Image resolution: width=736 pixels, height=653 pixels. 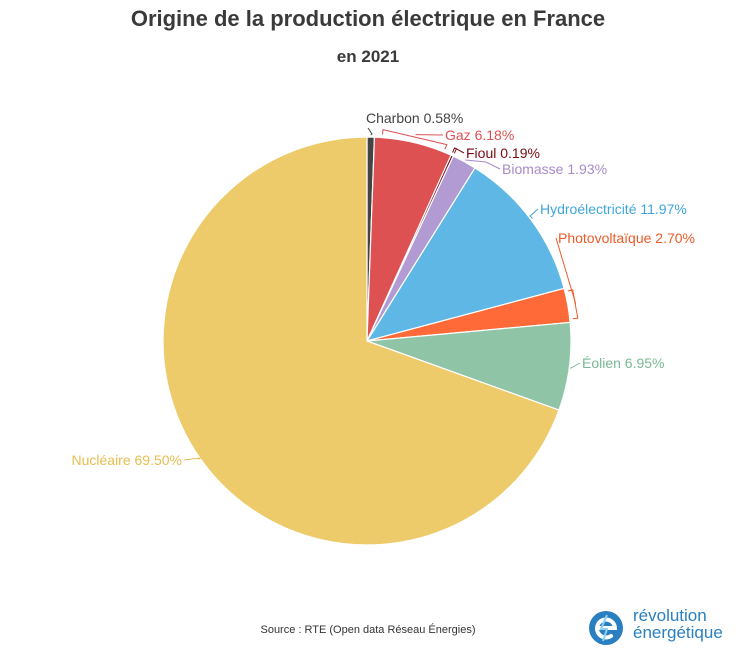 What do you see at coordinates (626, 238) in the screenshot?
I see `data-label-photovoltaique: Photovoltaïque 2.70%` at bounding box center [626, 238].